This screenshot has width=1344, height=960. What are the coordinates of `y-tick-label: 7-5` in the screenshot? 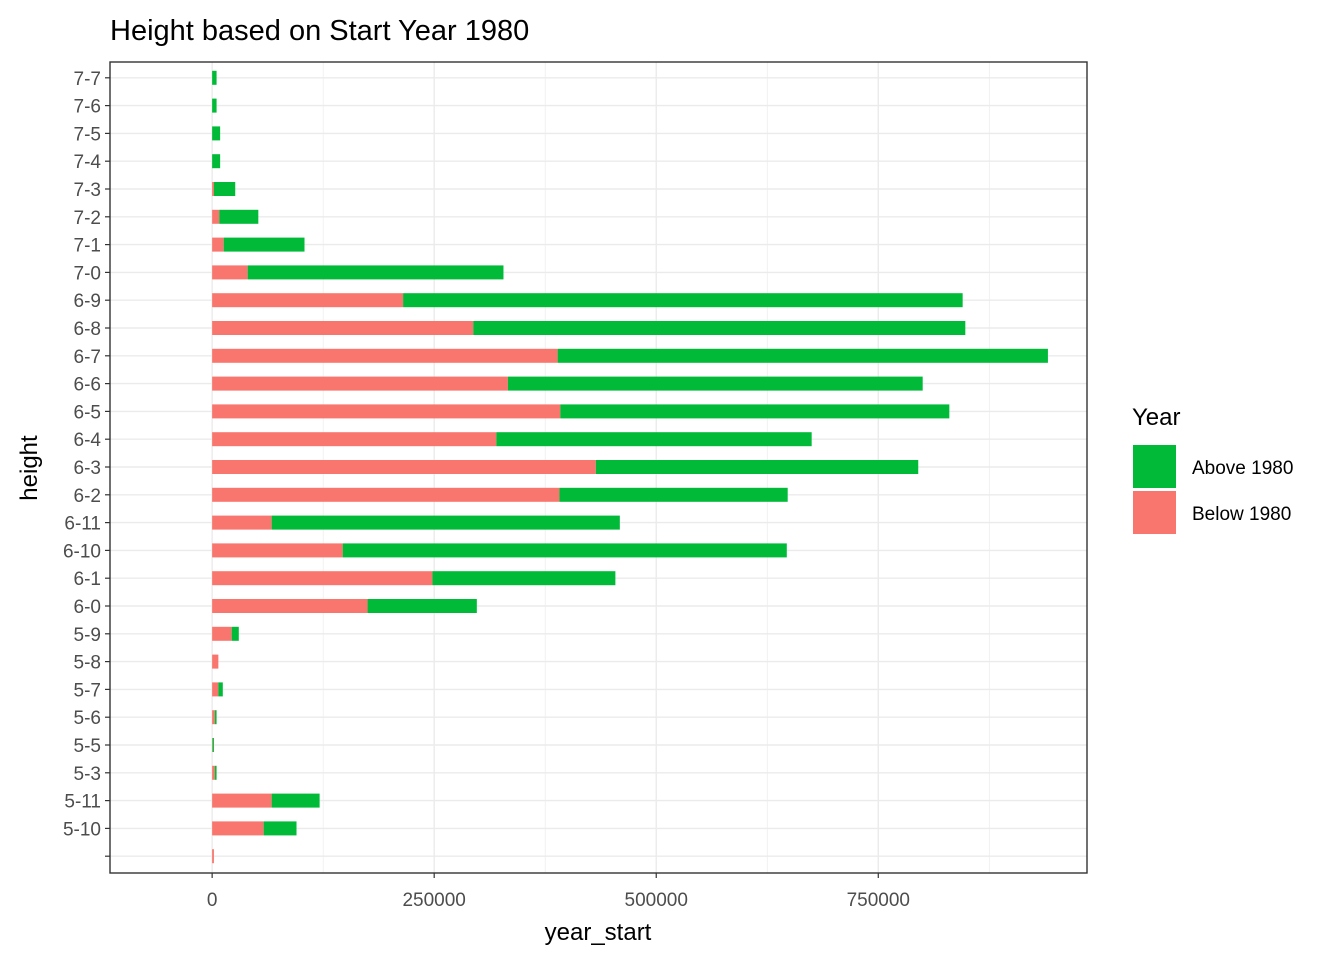 It's located at (87, 134).